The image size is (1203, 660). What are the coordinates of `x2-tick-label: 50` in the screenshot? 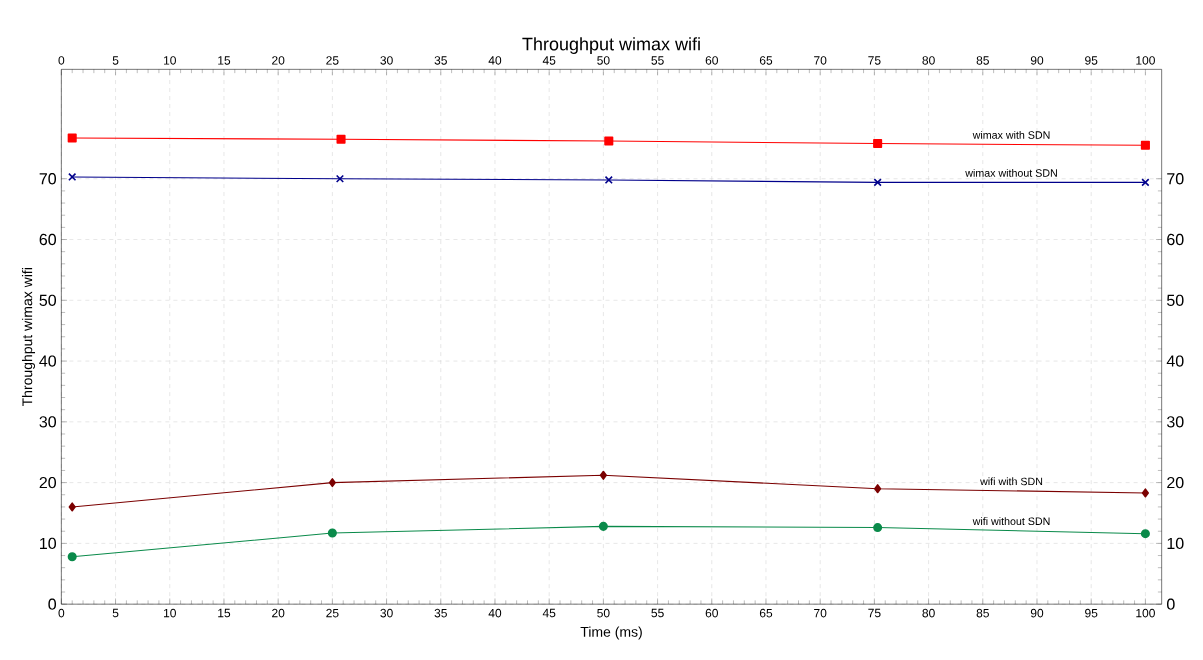 It's located at (603, 60).